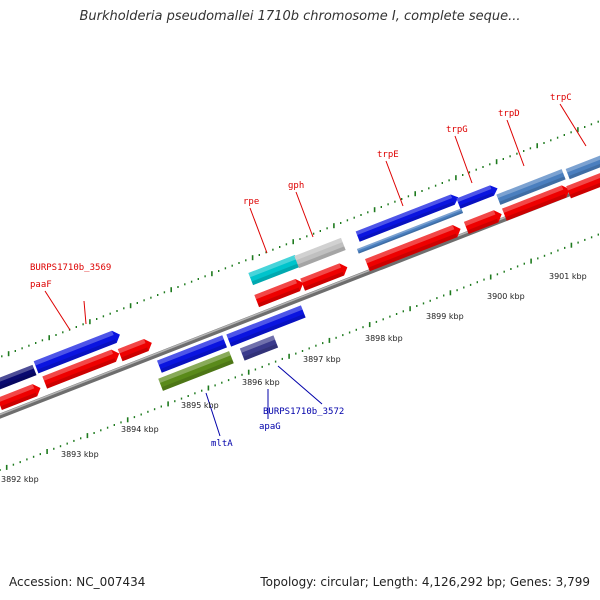 Image resolution: width=600 pixels, height=600 pixels. What do you see at coordinates (18, 378) in the screenshot?
I see `gene-navy` at bounding box center [18, 378].